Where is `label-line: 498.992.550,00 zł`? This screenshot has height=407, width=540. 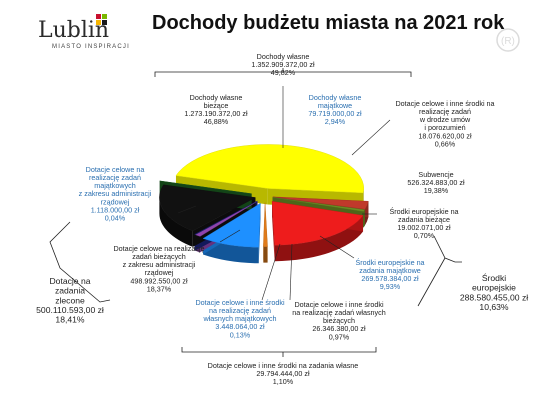
label-line: 498.992.550,00 zł is located at coordinates (159, 280).